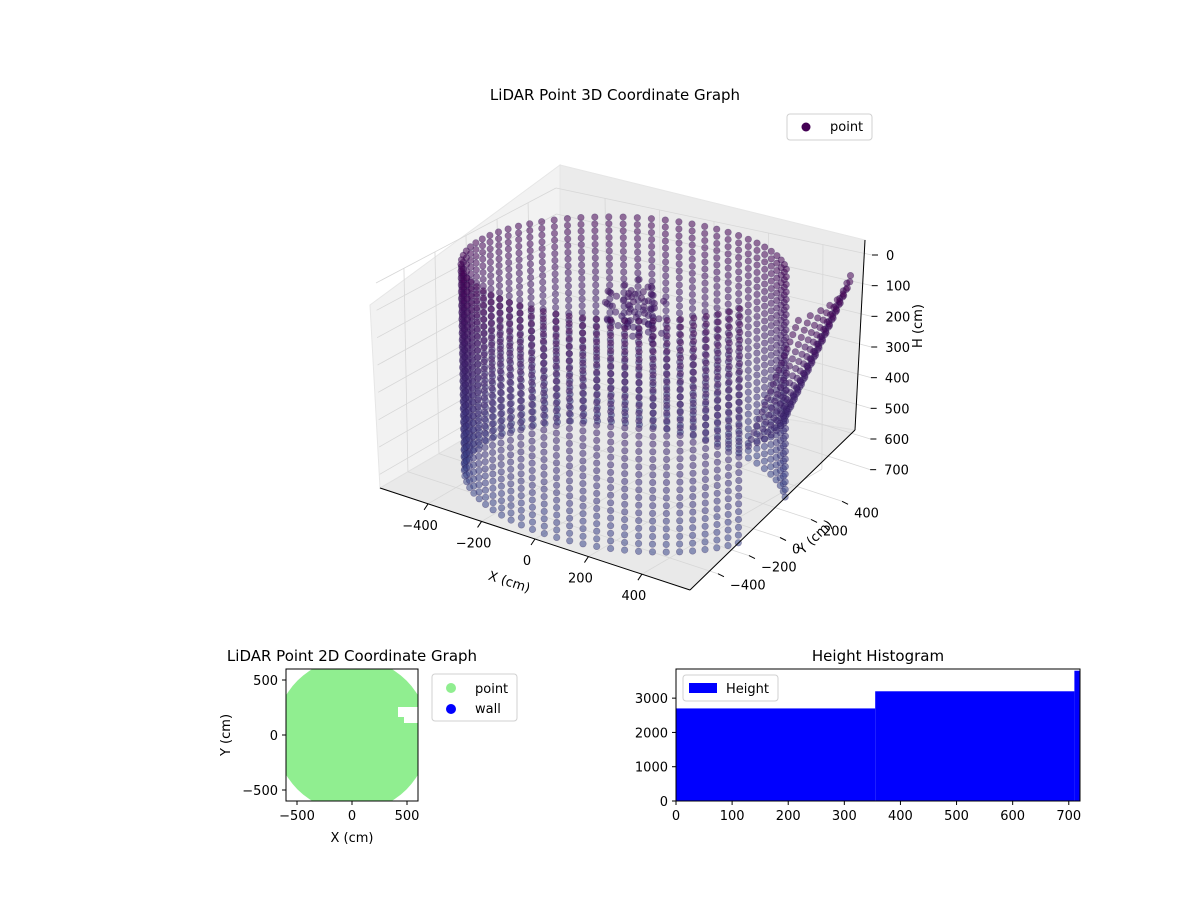  I want to click on histogram-bar, so click(975, 746).